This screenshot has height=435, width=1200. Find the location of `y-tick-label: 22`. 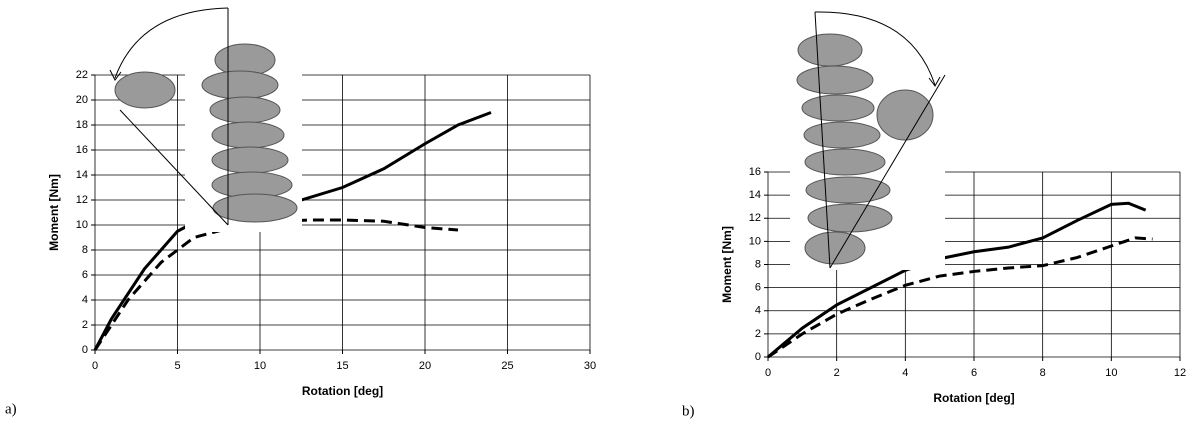

y-tick-label: 22 is located at coordinates (82, 75).